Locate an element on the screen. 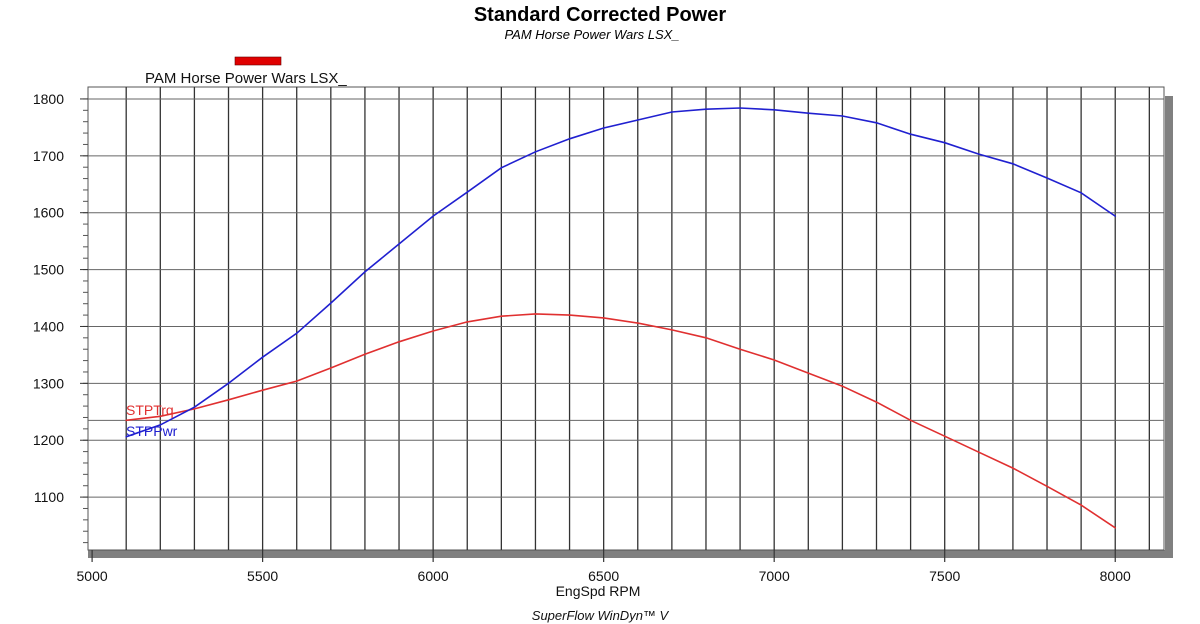  footer-label: SuperFlow WinDyn™ V is located at coordinates (601, 615).